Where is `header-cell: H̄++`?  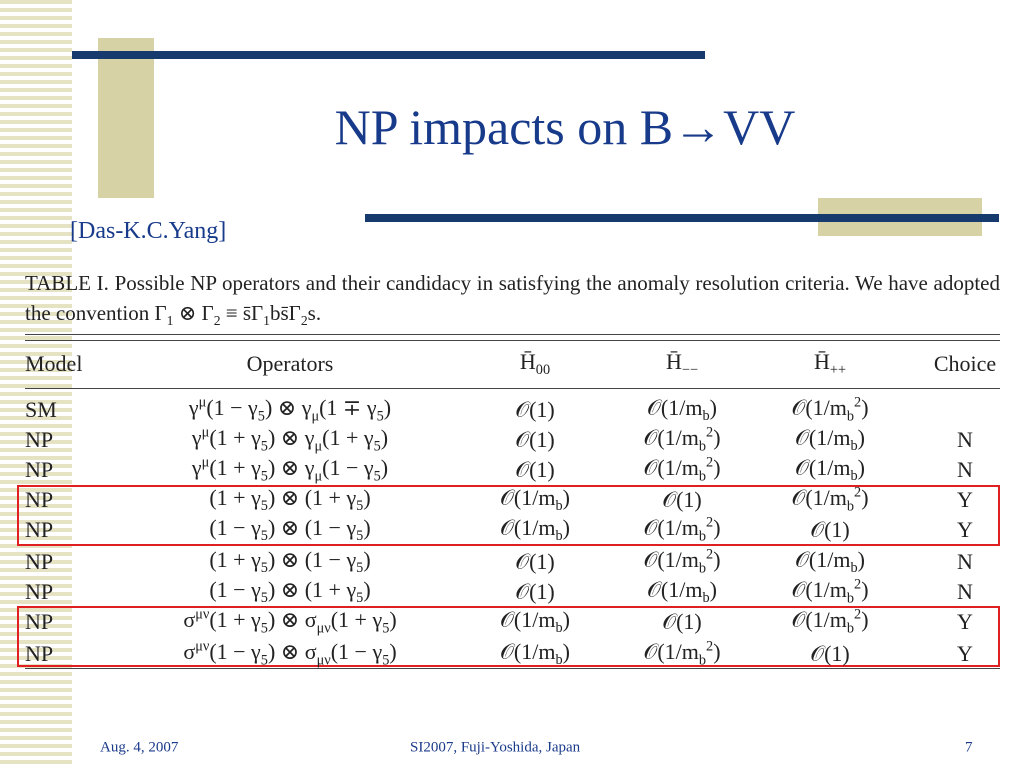
header-cell: H̄++ is located at coordinates (830, 363).